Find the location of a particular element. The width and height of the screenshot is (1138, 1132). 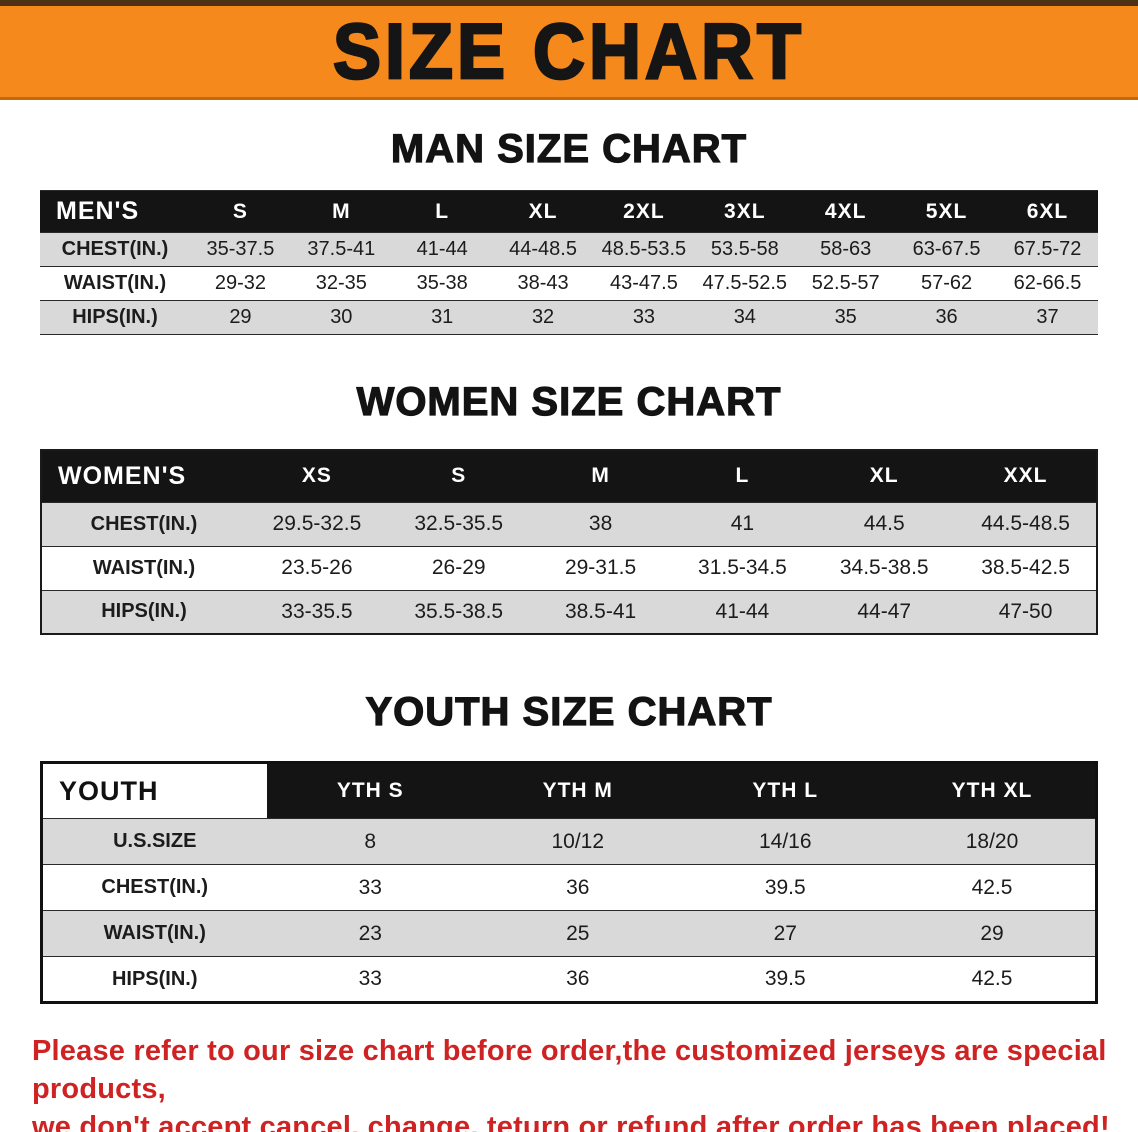

size-value-cell: 48.5-53.5 is located at coordinates (644, 249).